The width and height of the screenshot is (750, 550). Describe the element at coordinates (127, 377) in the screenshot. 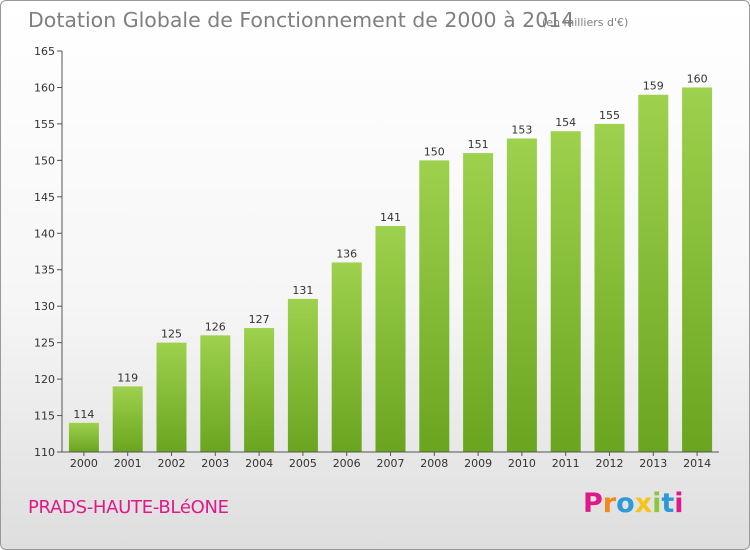

I see `bar-value-label: 119` at that location.